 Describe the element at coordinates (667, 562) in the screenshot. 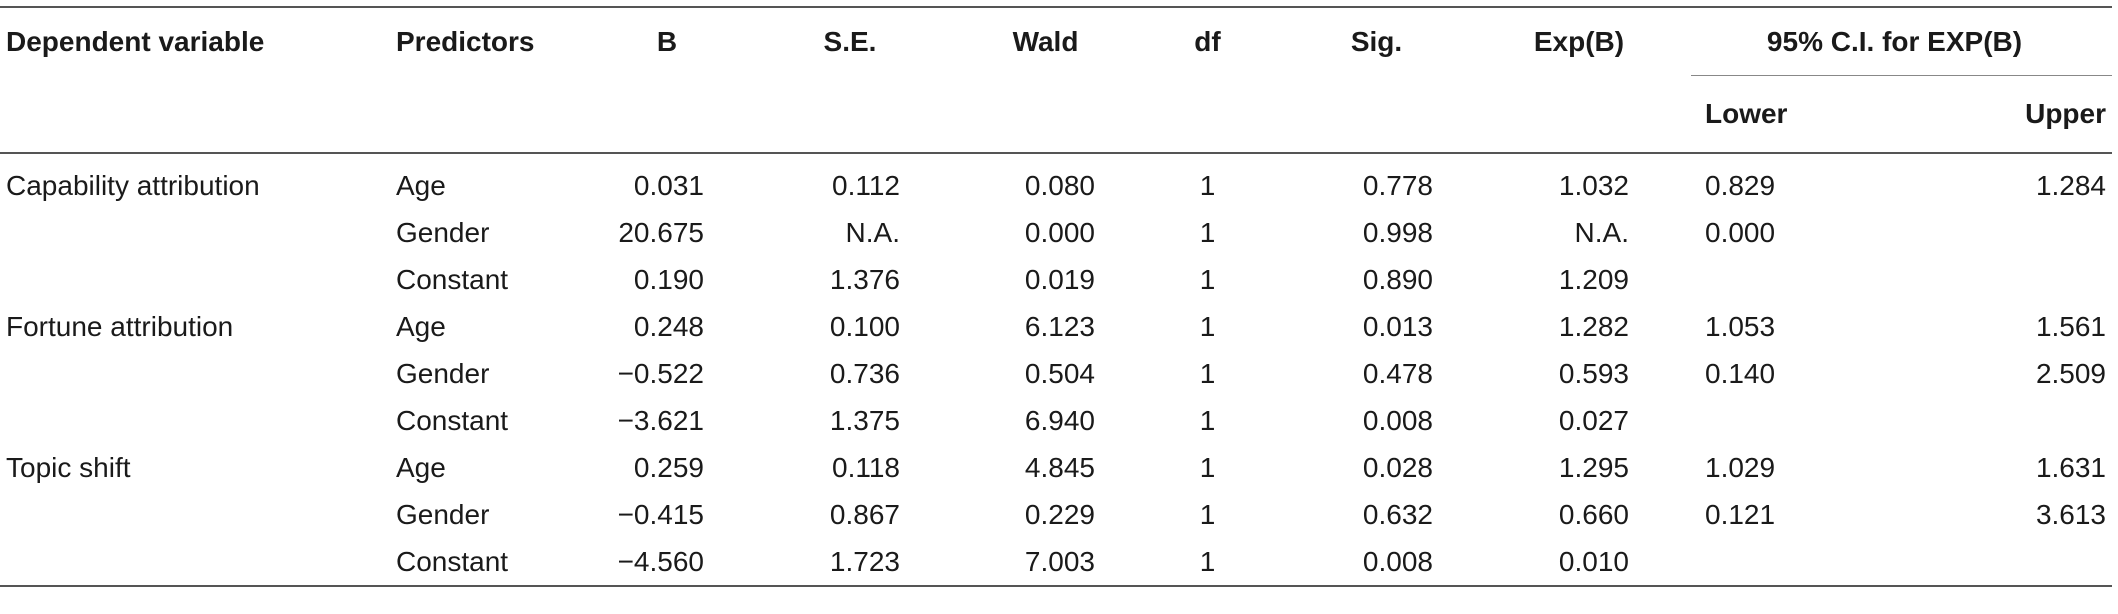

I see `cell-b: −4.560` at that location.